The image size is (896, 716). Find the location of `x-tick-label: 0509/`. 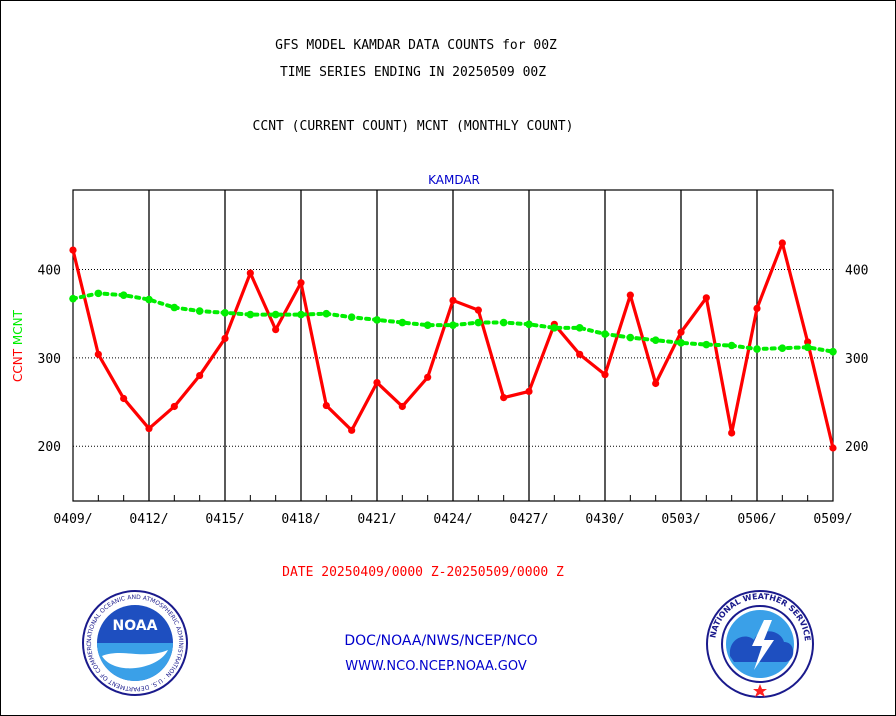

x-tick-label: 0509/ is located at coordinates (832, 519).